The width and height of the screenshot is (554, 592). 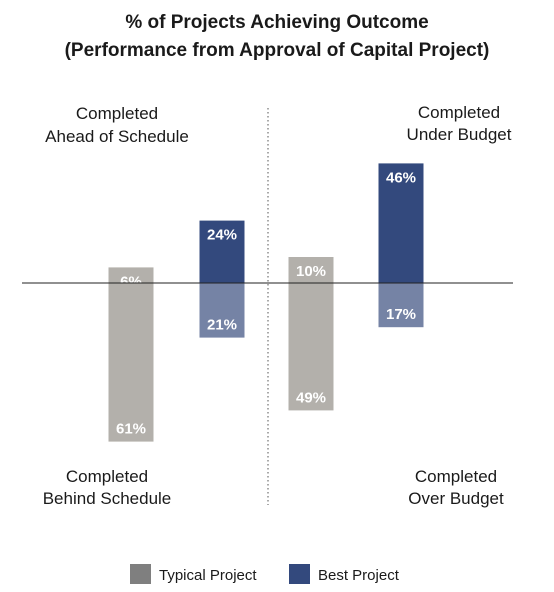 What do you see at coordinates (131, 429) in the screenshot?
I see `value-label-schedule-typical-project-down: 61%` at bounding box center [131, 429].